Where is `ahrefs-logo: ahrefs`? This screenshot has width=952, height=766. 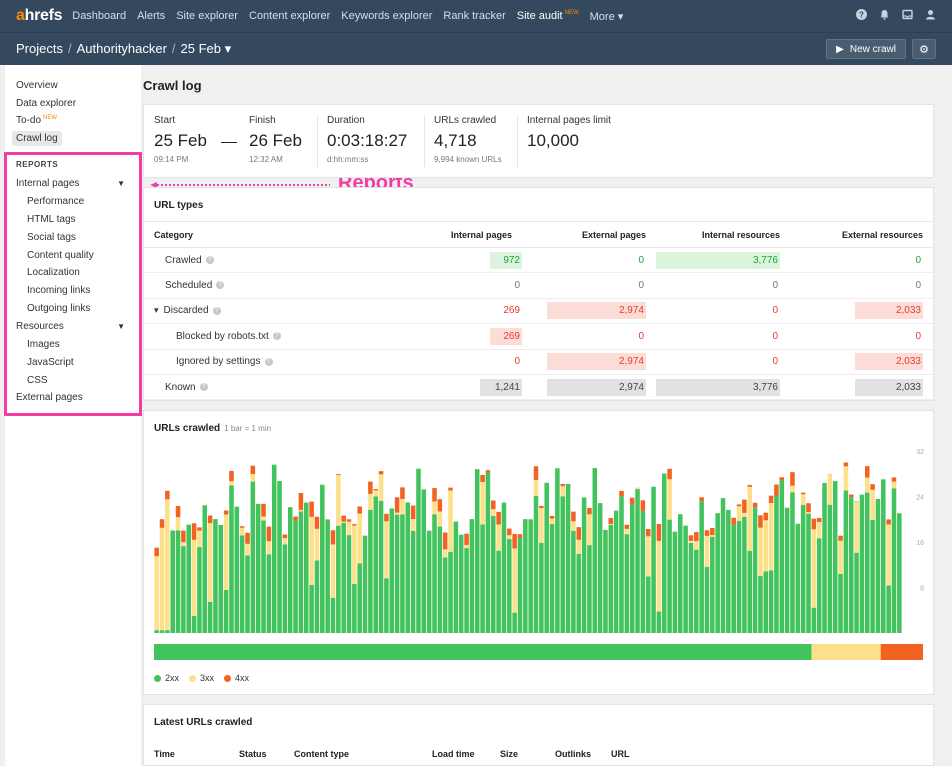 ahrefs-logo: ahrefs is located at coordinates (39, 15).